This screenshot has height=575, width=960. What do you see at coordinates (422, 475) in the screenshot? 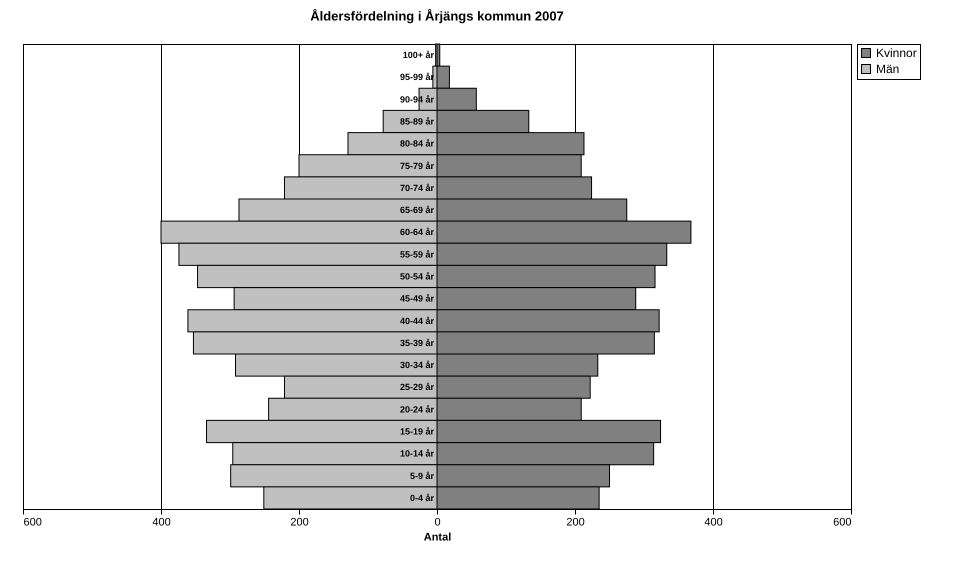
I see `y-tick-label: 5-9 år` at bounding box center [422, 475].